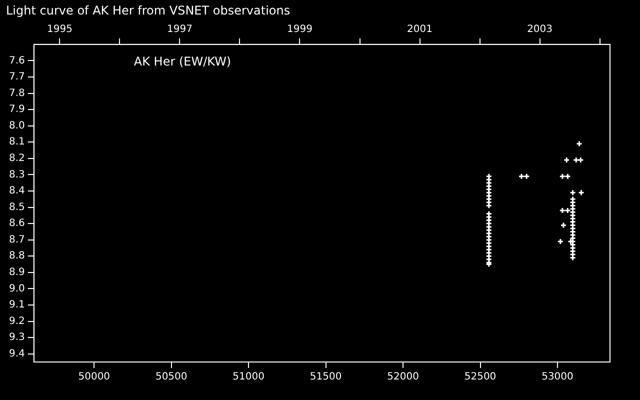  I want to click on x-tick-label: 53000, so click(558, 377).